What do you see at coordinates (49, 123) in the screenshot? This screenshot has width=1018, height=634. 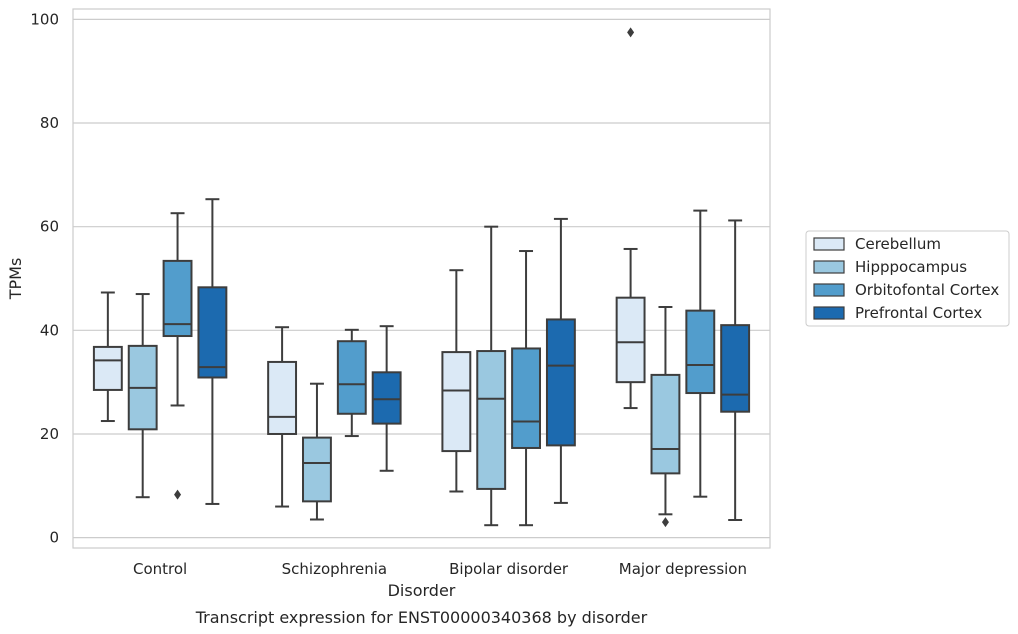 I see `y-tick-label: 80` at bounding box center [49, 123].